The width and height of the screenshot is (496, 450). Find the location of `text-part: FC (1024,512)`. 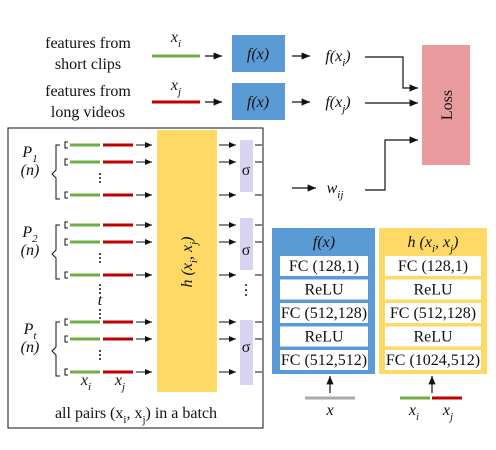

text-part: FC (1024,512) is located at coordinates (433, 360).